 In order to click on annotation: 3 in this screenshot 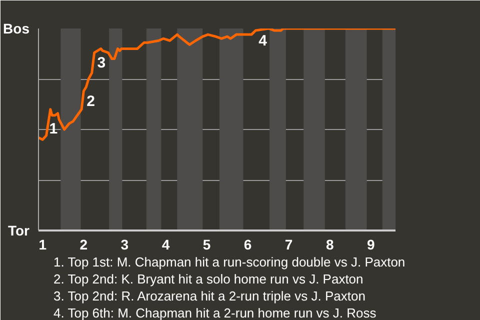, I will do `click(101, 63)`.